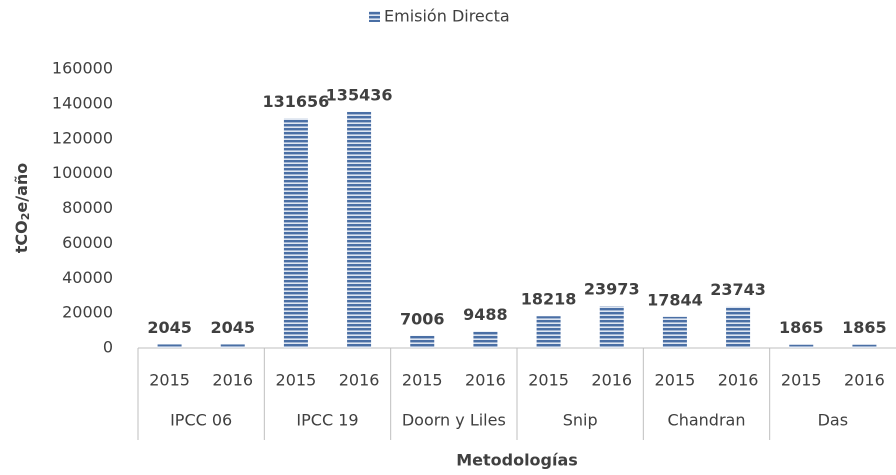 This screenshot has height=475, width=896. What do you see at coordinates (422, 318) in the screenshot?
I see `data-label: 7006` at bounding box center [422, 318].